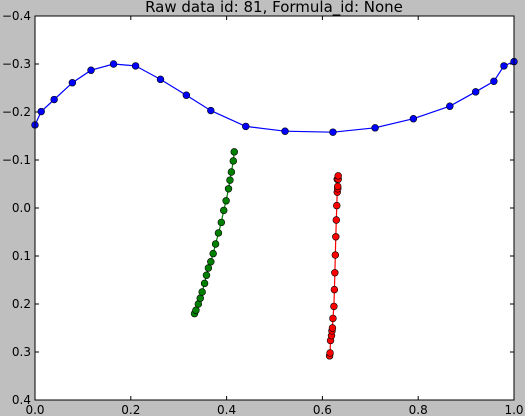  What do you see at coordinates (513, 409) in the screenshot?
I see `x-tick-label: 1.0` at bounding box center [513, 409].